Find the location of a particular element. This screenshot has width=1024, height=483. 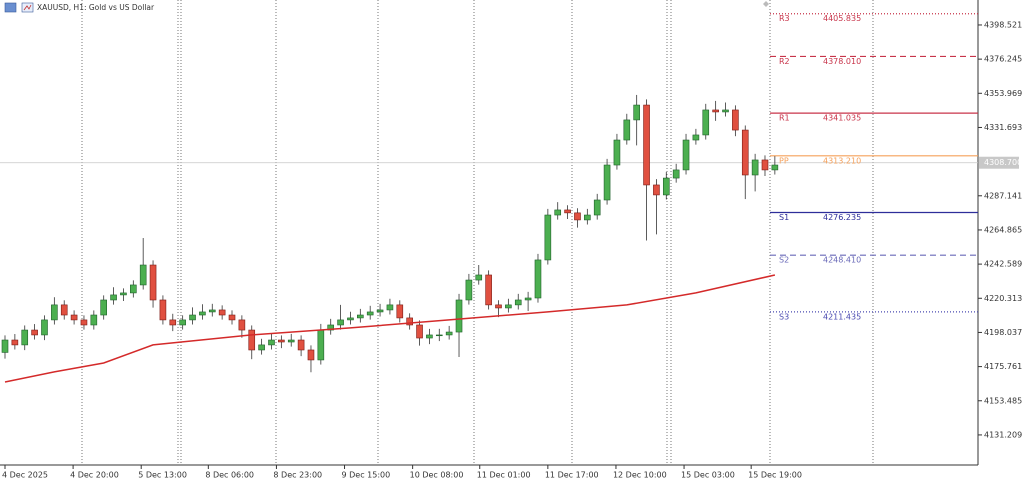

current-price-box is located at coordinates (999, 162).